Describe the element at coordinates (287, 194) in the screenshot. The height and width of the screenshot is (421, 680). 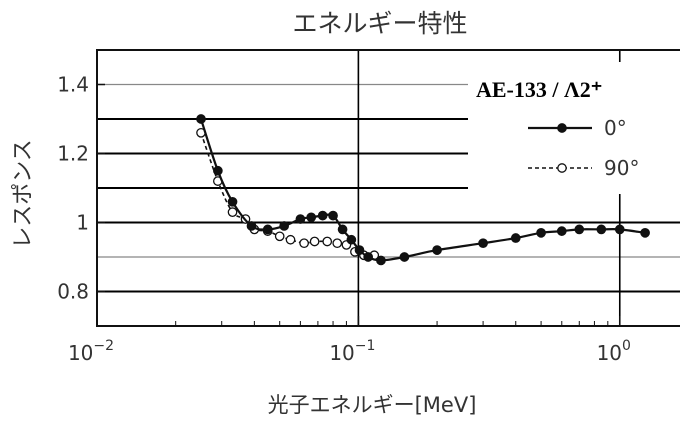
I see `series-line` at that location.